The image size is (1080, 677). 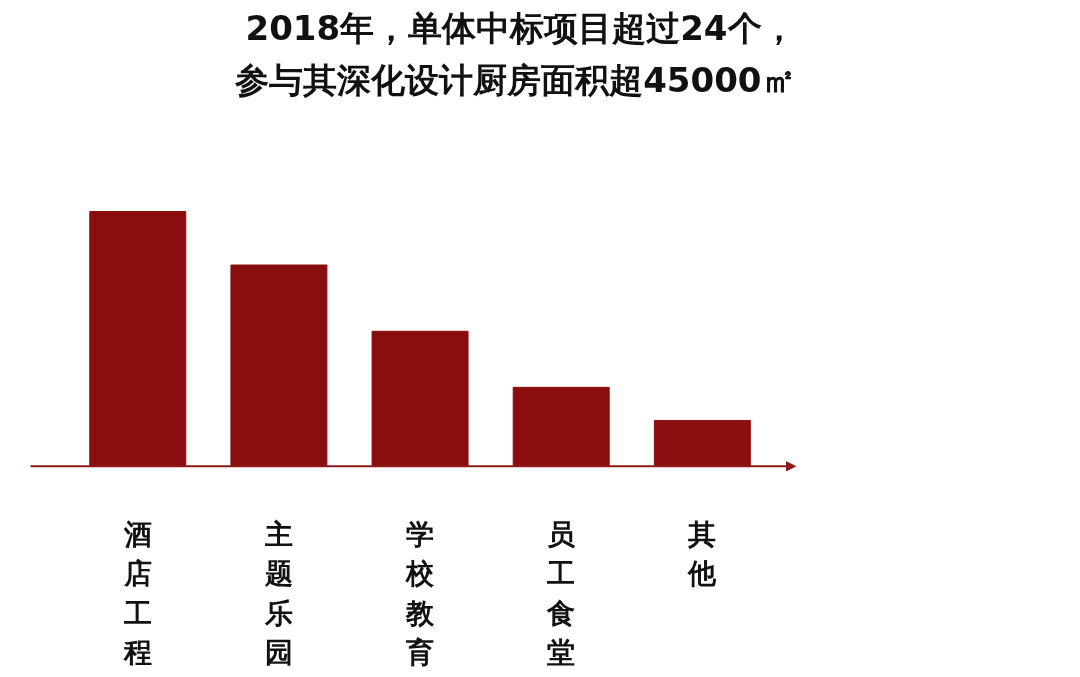 What do you see at coordinates (702, 554) in the screenshot?
I see `x-tick-label: 其他` at bounding box center [702, 554].